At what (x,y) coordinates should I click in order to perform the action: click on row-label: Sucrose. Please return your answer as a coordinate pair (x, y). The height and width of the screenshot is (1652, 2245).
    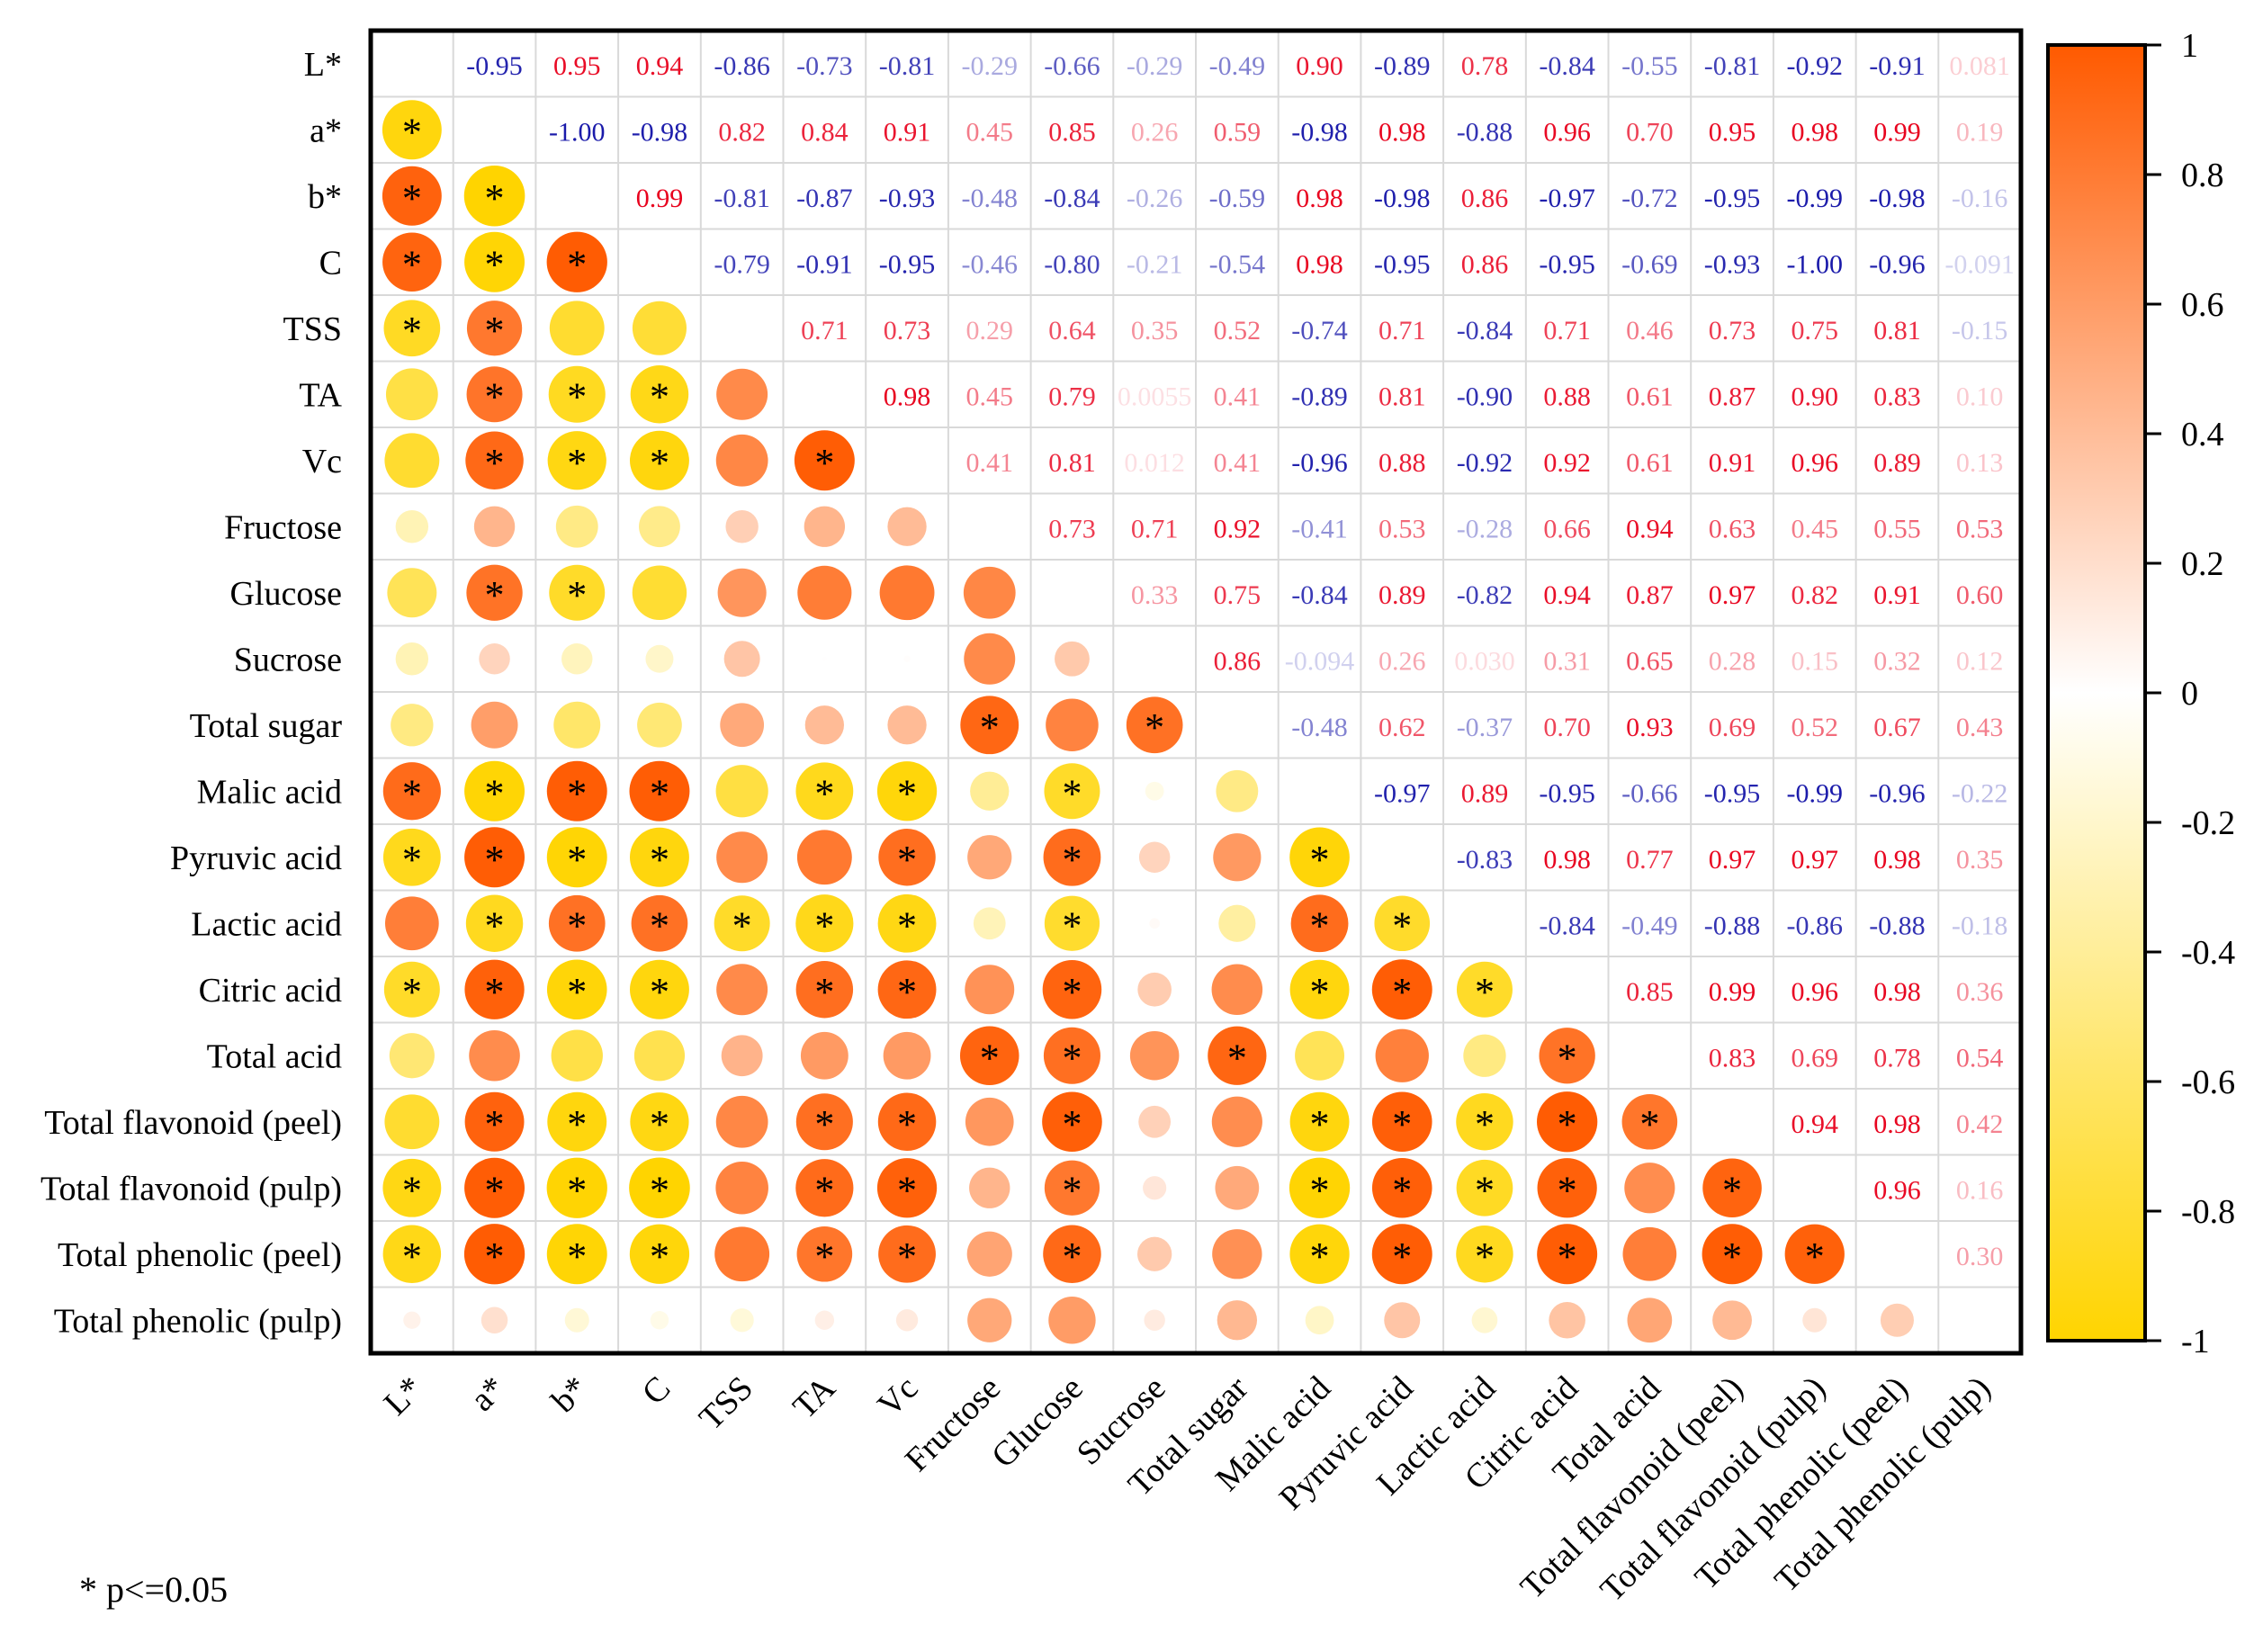
    Looking at the image, I should click on (288, 659).